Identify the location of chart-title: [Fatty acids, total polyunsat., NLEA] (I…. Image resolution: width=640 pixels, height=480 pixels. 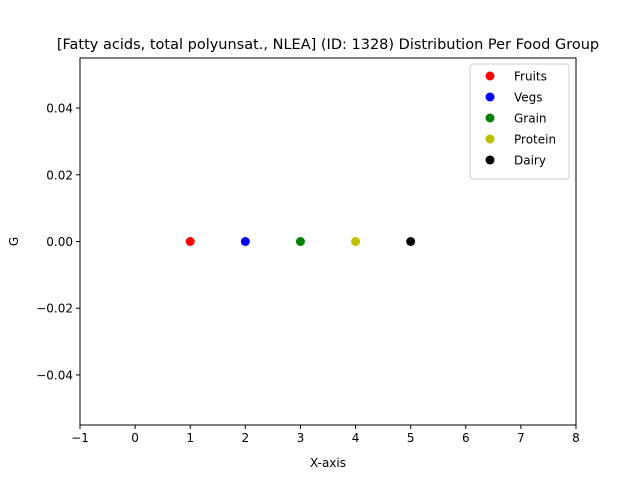
(328, 45).